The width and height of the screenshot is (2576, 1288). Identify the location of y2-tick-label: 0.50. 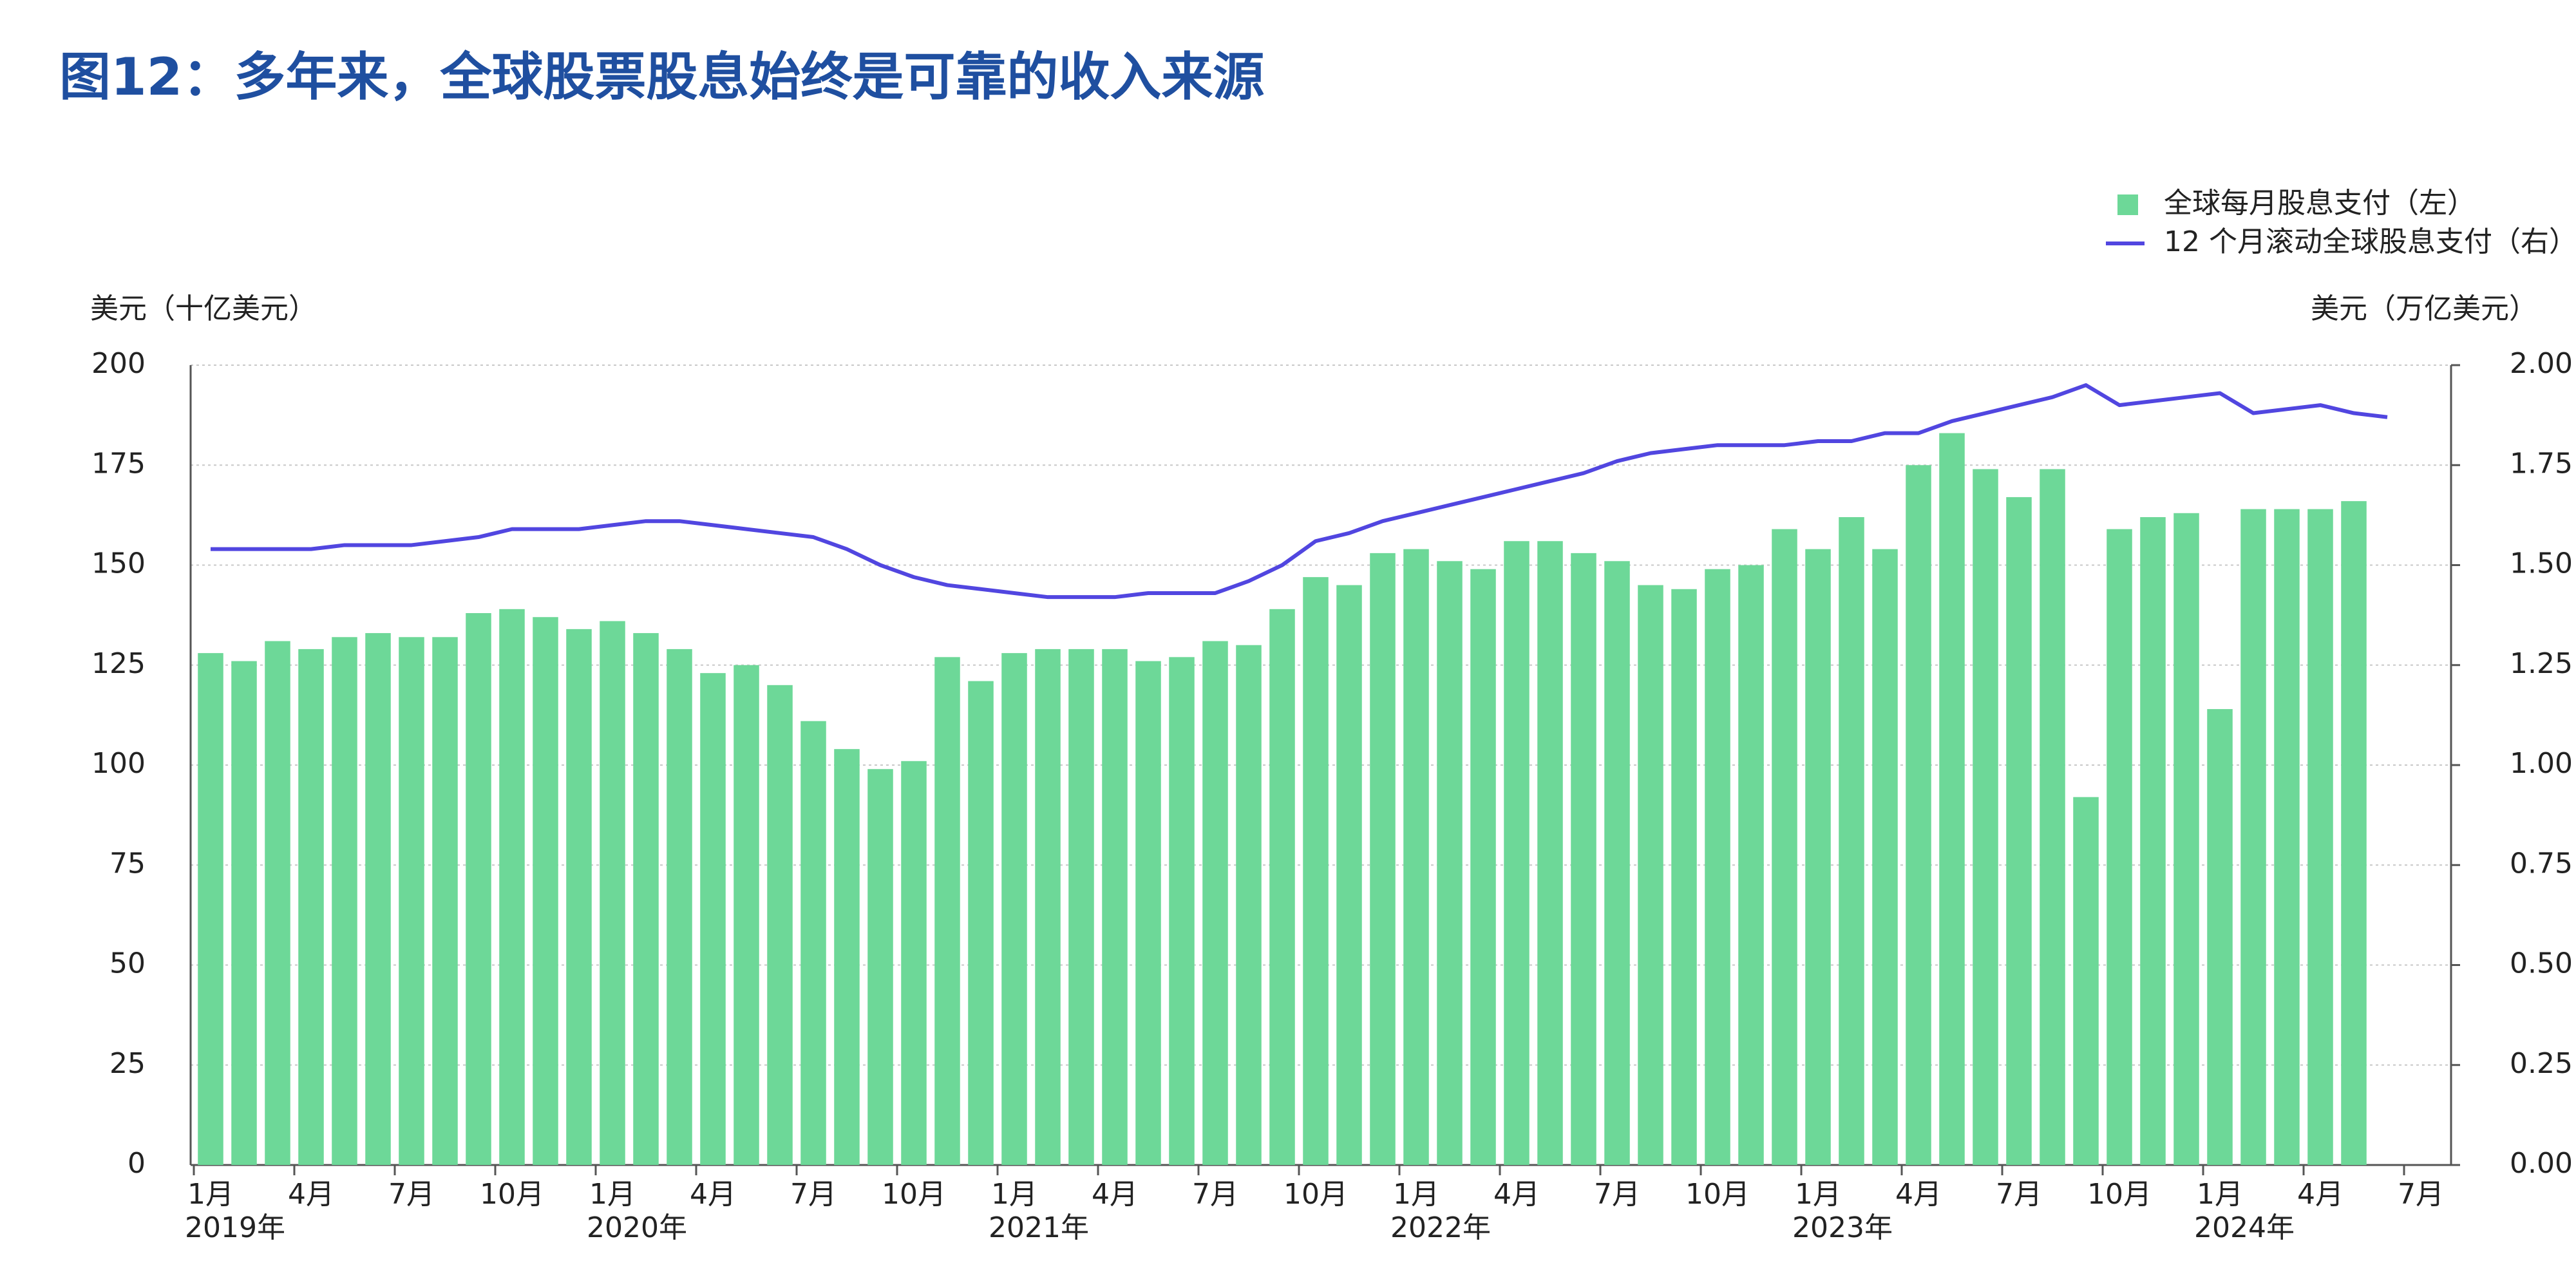
(2541, 964).